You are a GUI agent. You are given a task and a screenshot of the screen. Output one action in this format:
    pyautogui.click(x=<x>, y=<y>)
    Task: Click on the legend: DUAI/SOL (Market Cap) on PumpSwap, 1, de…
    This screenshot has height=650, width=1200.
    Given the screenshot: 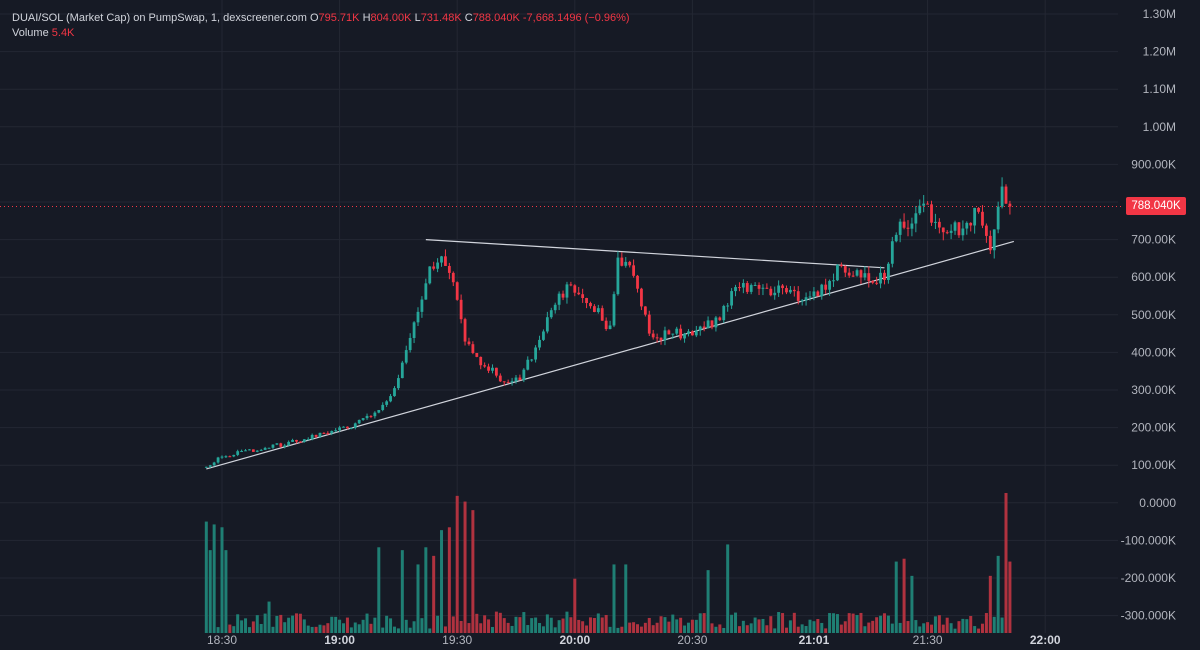 What is the action you would take?
    pyautogui.click(x=321, y=26)
    